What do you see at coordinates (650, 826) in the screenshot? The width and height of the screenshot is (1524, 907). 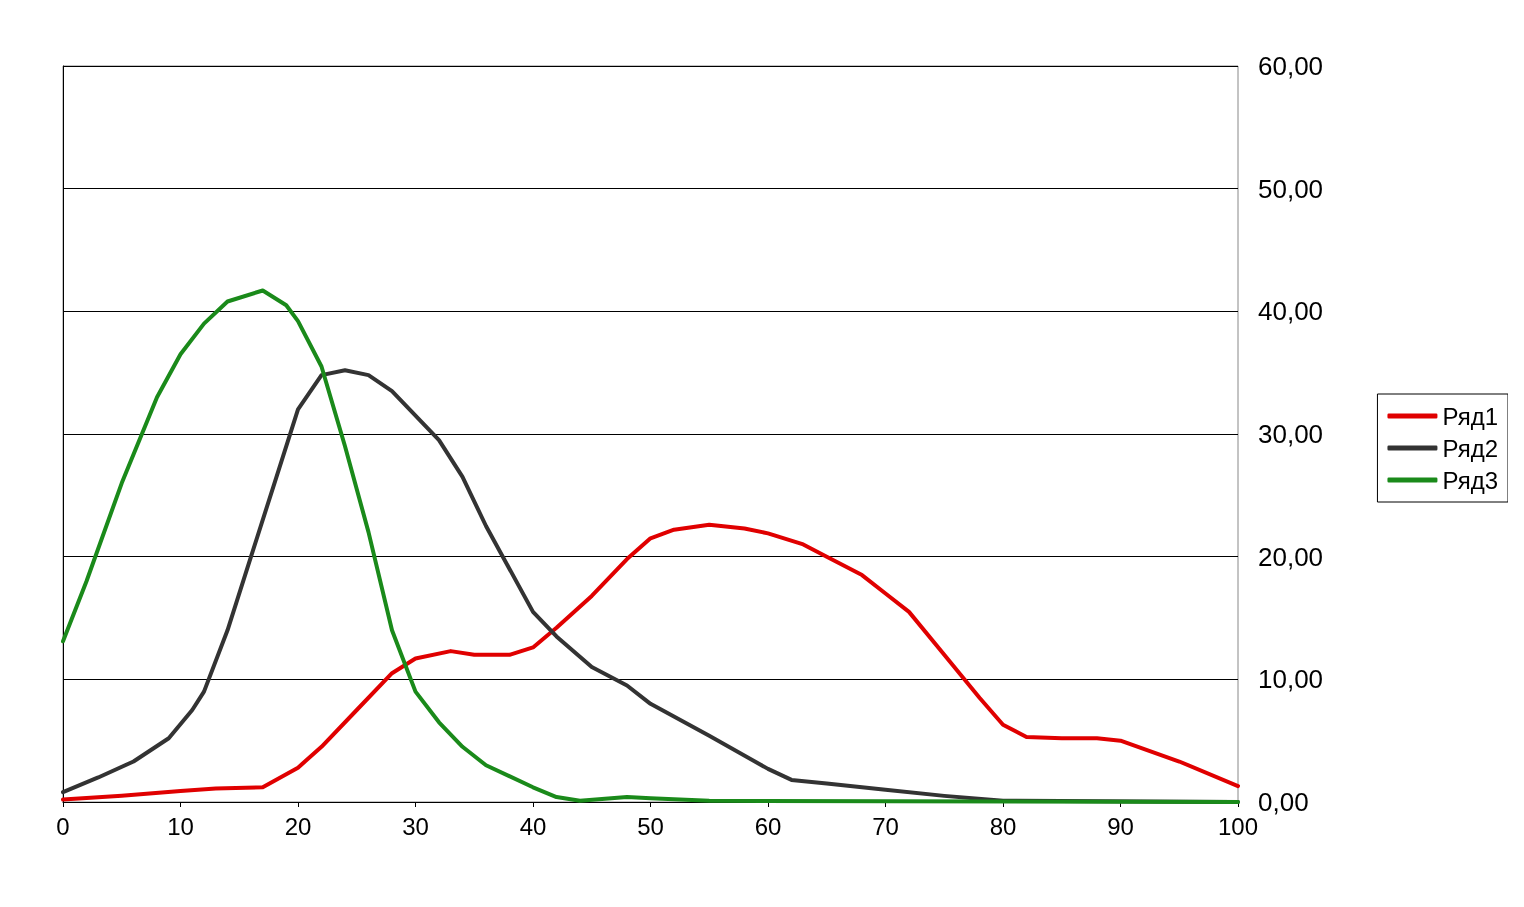 I see `x-tick-label: 50` at bounding box center [650, 826].